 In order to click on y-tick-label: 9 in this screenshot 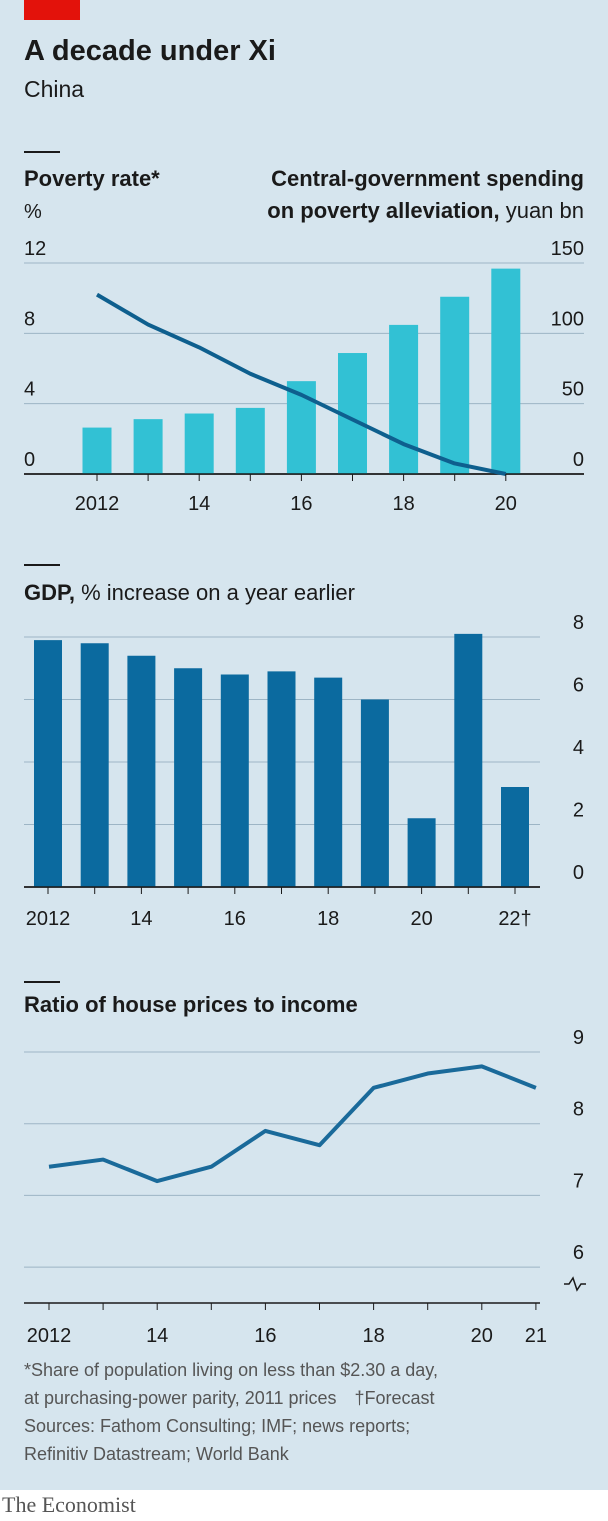, I will do `click(578, 1038)`.